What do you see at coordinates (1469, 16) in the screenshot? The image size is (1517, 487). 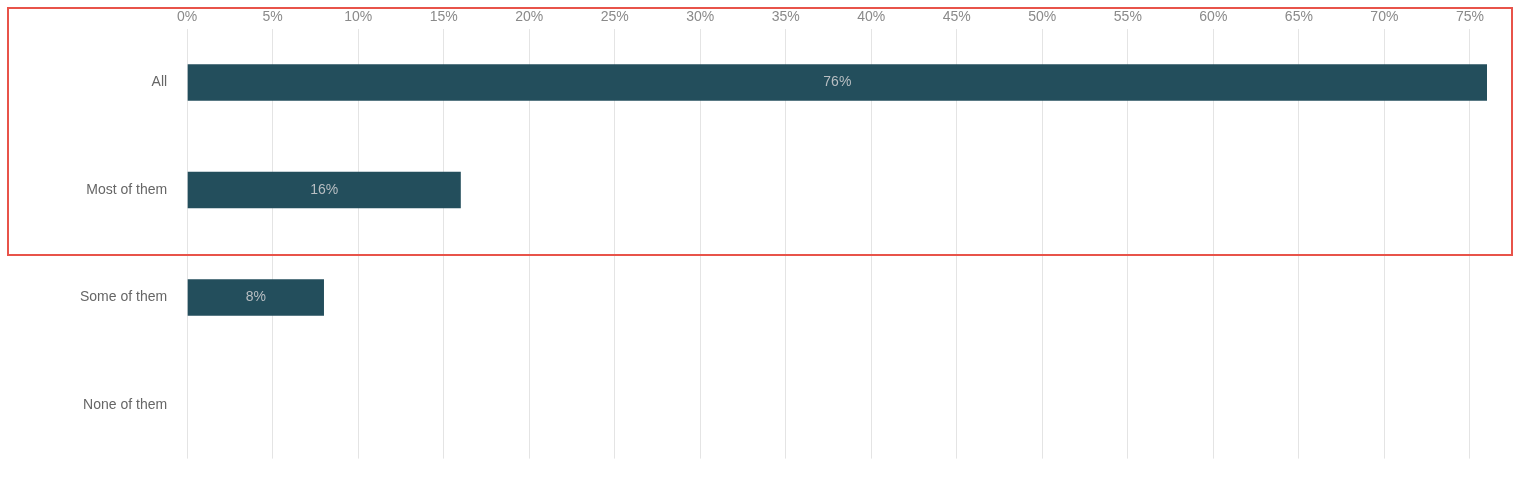 I see `x-tick-label: 75%` at bounding box center [1469, 16].